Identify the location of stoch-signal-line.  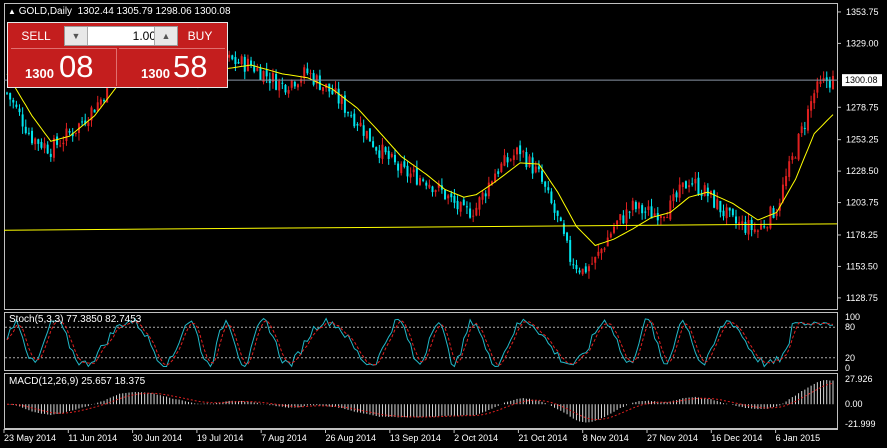
(420, 343).